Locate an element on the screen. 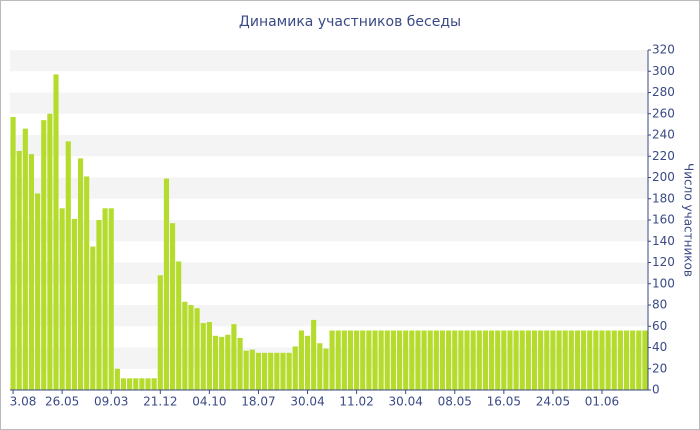 This screenshot has width=700, height=430. y-tick-label: 60 is located at coordinates (659, 326).